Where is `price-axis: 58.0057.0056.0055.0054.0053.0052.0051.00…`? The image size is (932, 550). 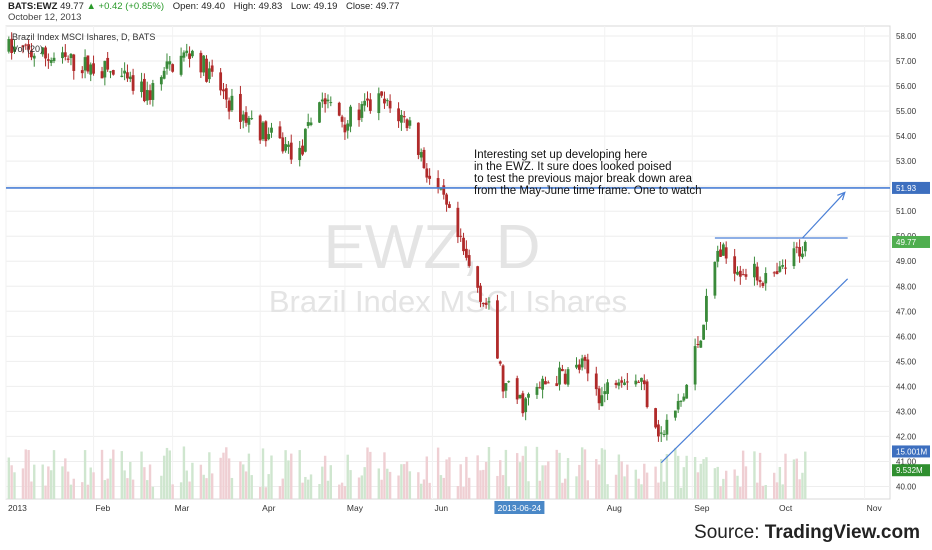 price-axis: 58.0057.0056.0055.0054.0053.0052.0051.00… is located at coordinates (906, 261).